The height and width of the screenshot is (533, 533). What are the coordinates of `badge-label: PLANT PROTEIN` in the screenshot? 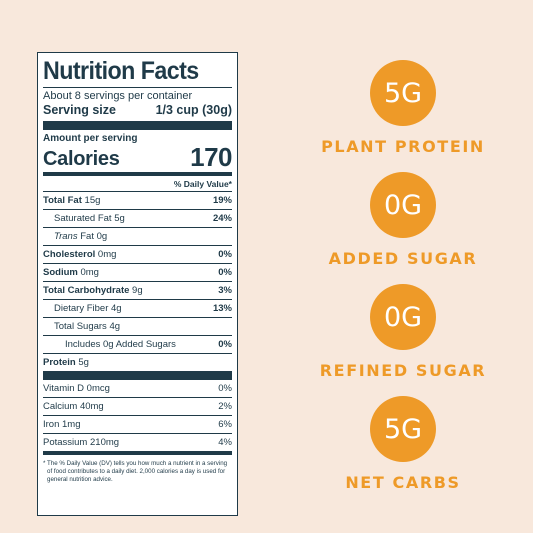 It's located at (403, 146).